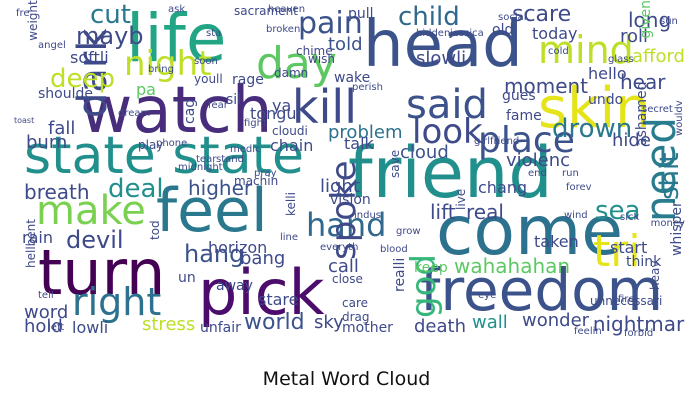 The width and height of the screenshot is (693, 400). Describe the element at coordinates (443, 45) in the screenshot. I see `cloud-word: head` at that location.